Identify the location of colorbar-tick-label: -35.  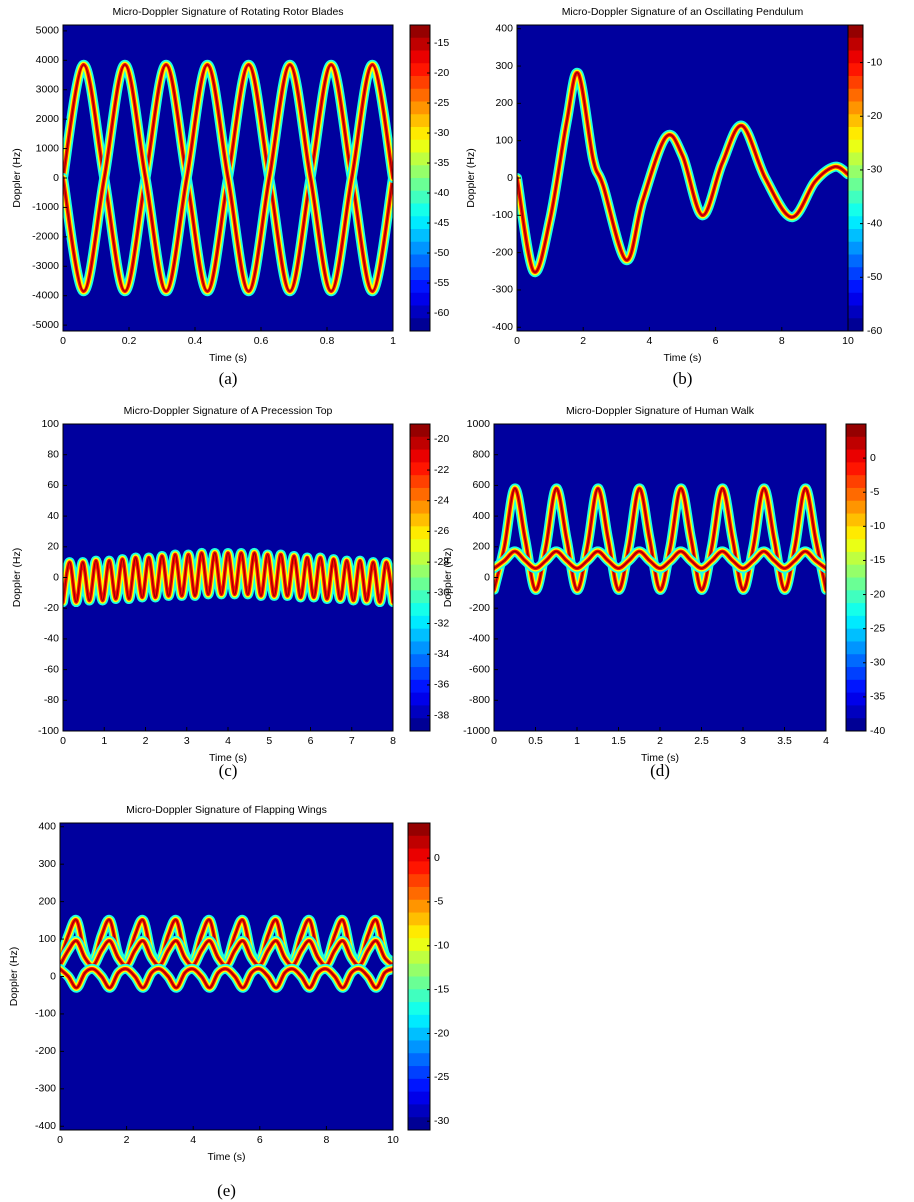
(441, 163).